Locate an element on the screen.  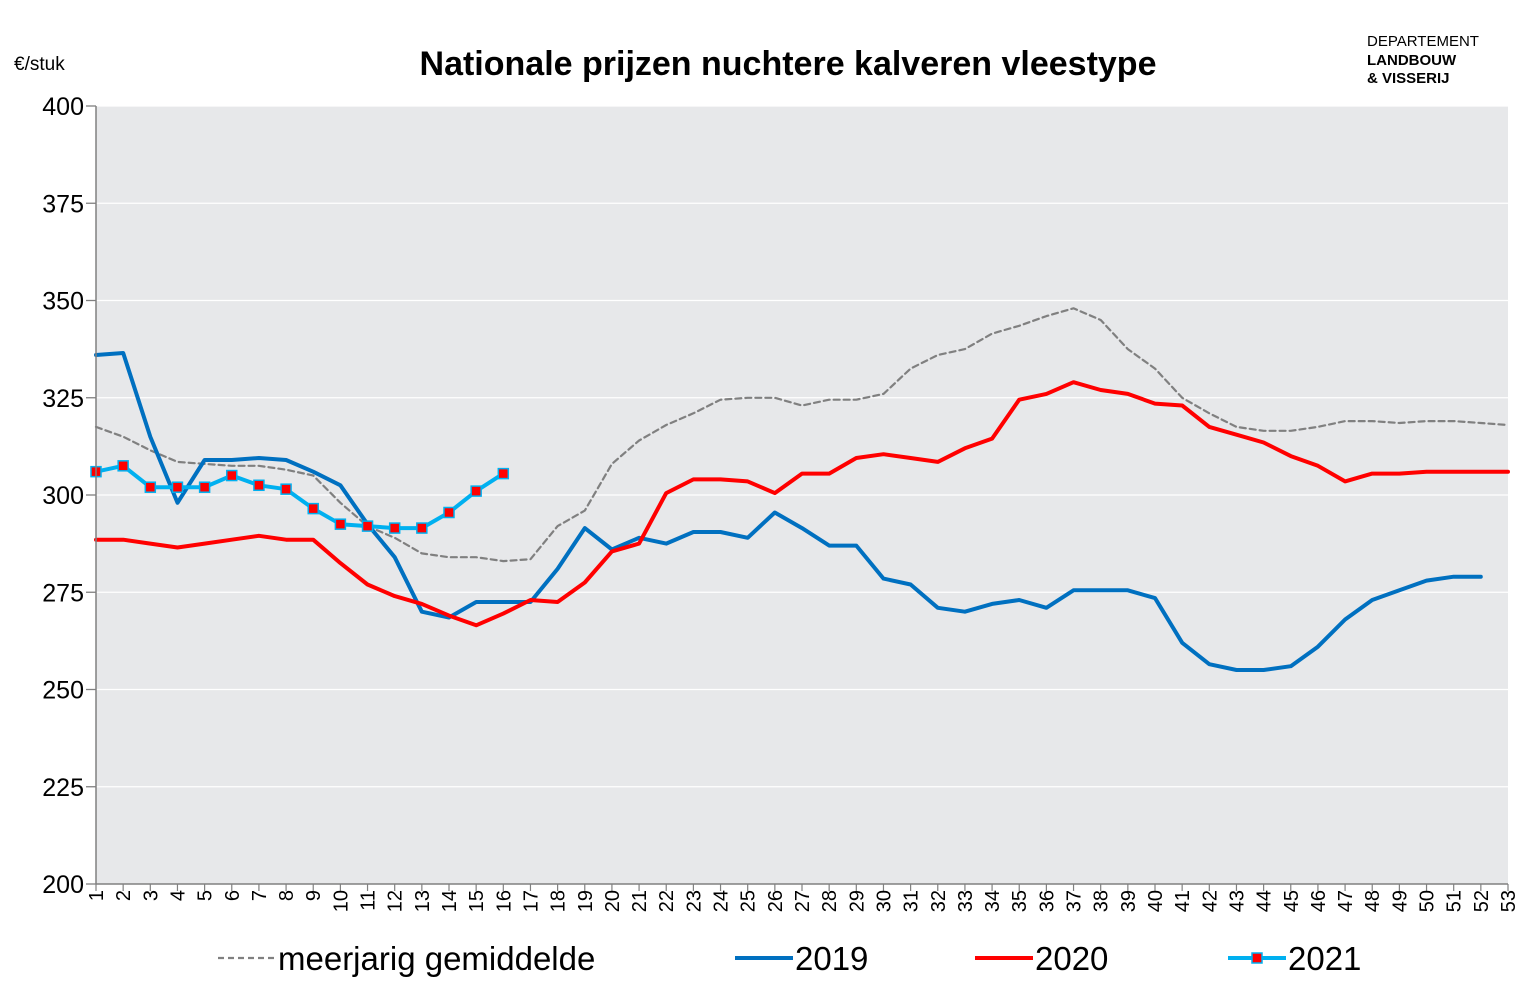
legend-label: 2021 is located at coordinates (1324, 958).